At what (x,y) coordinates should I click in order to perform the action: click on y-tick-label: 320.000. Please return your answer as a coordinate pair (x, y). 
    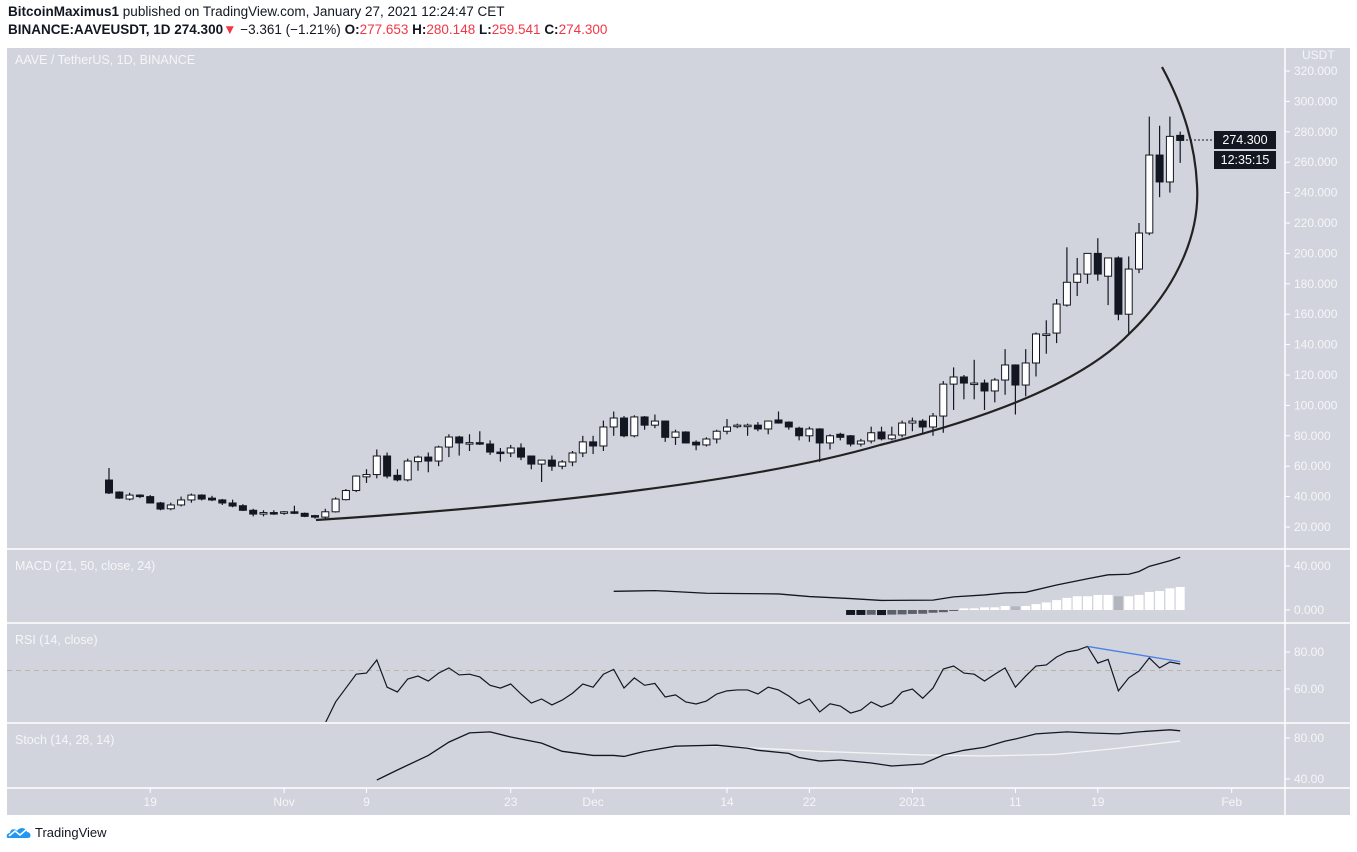
    Looking at the image, I should click on (1316, 71).